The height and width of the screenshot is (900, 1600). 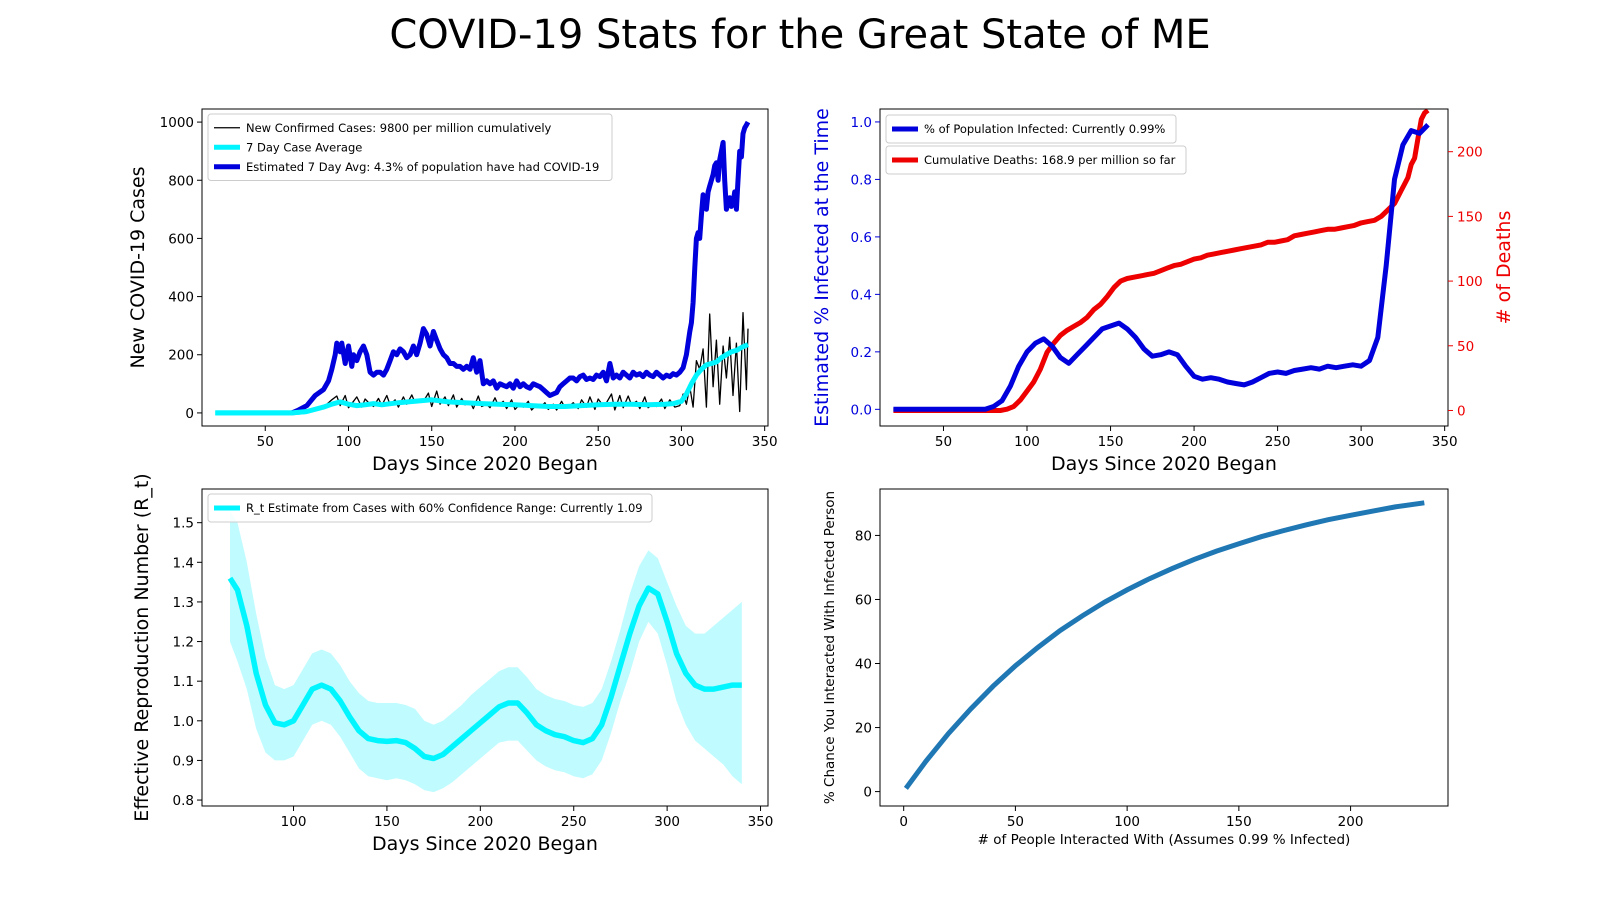 What do you see at coordinates (1465, 347) in the screenshot?
I see `y2-tick-label: 50` at bounding box center [1465, 347].